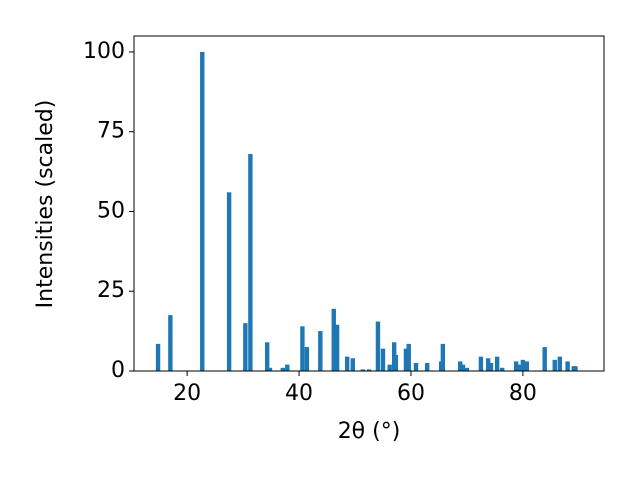  I want to click on x-tick-label: 60, so click(411, 393).